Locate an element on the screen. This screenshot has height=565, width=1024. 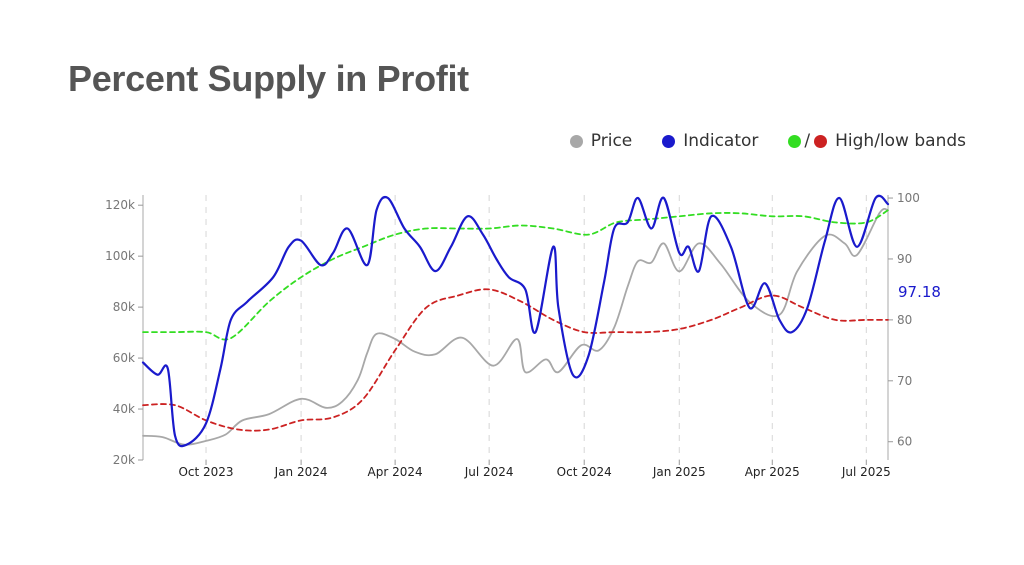
legend-label-indicator: Indicator is located at coordinates (721, 141).